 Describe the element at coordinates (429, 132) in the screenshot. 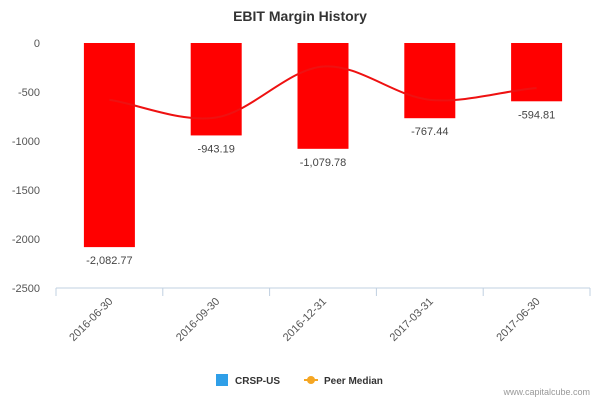

I see `data-label: -767.44` at that location.